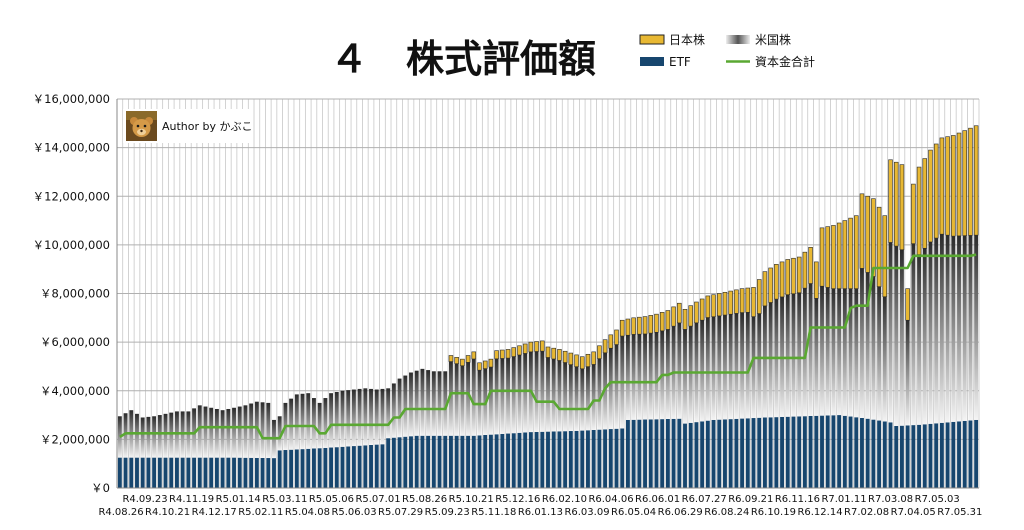 The image size is (1024, 530). Describe the element at coordinates (191, 499) in the screenshot. I see `x-tick-label: R4.11.19` at that location.